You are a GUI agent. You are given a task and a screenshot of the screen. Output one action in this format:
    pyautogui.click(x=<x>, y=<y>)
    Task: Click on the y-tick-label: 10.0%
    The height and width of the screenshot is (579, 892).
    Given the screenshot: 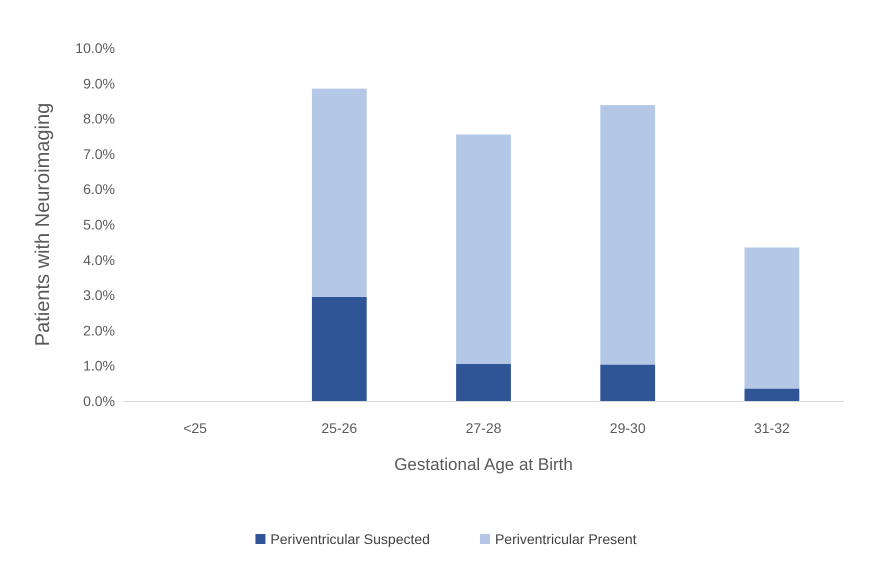 What is the action you would take?
    pyautogui.click(x=95, y=48)
    